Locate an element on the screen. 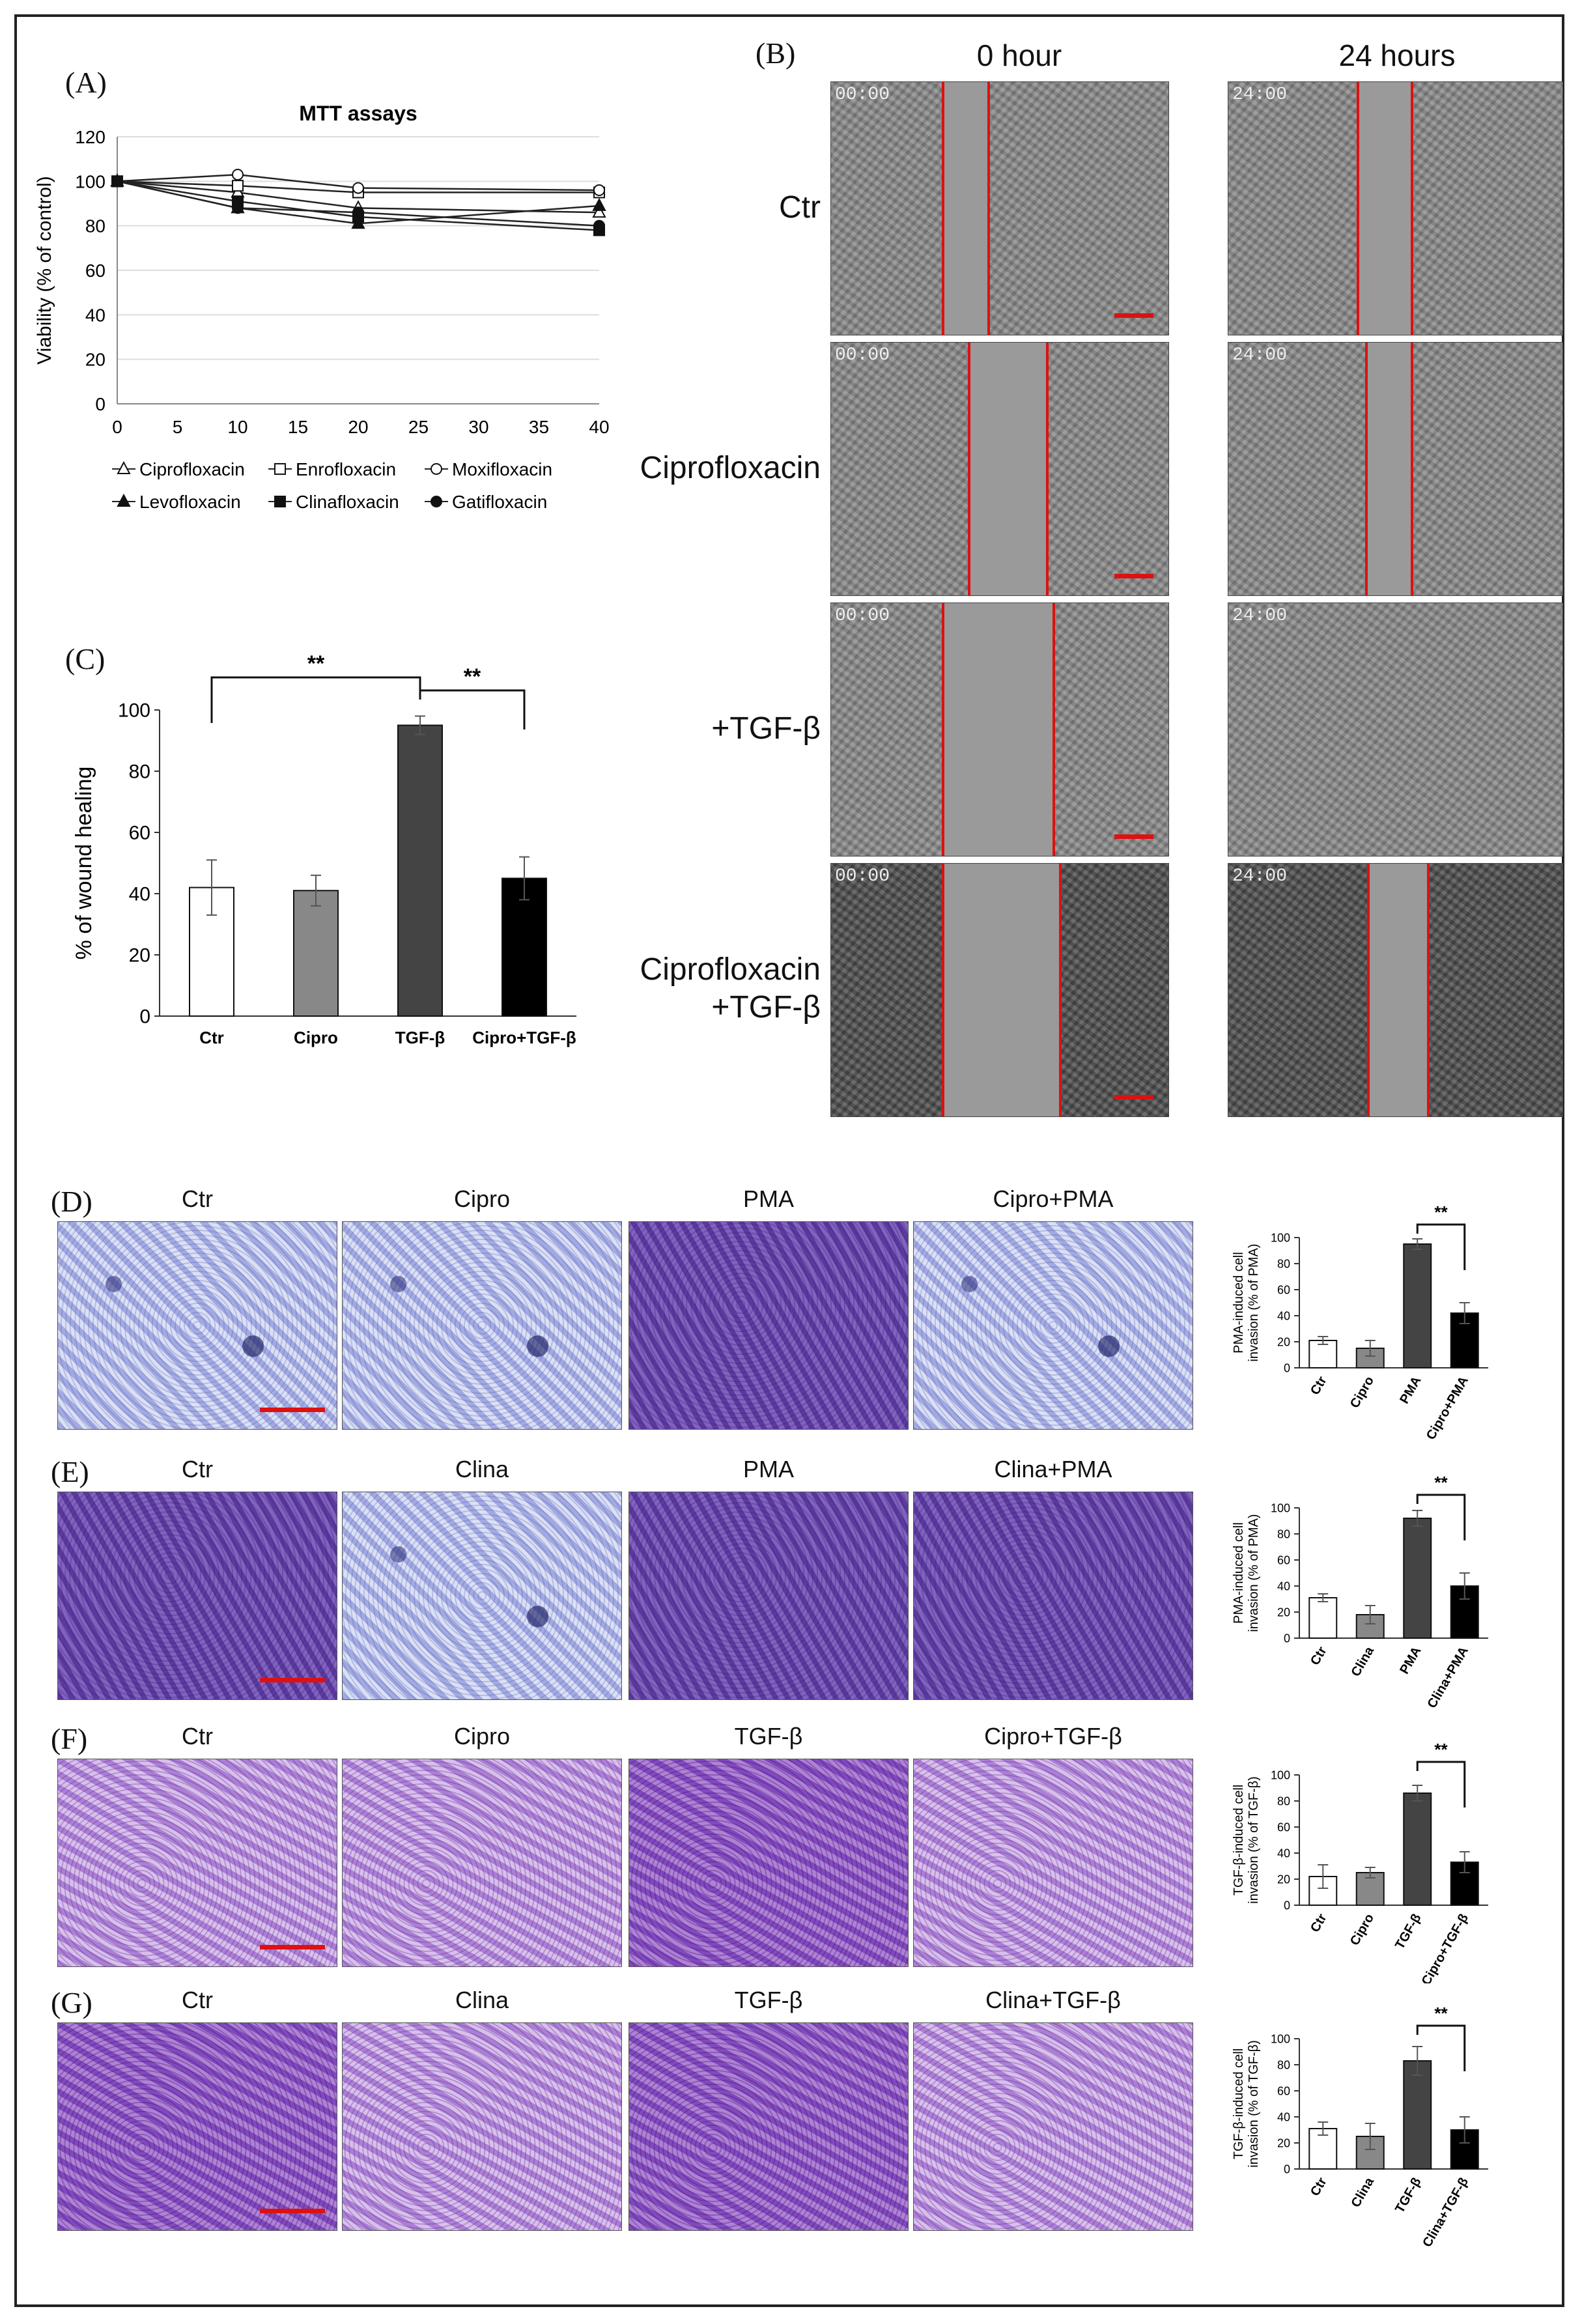 This screenshot has width=1582, height=2324. wound-image-0h-row0: 00:00 is located at coordinates (999, 208).